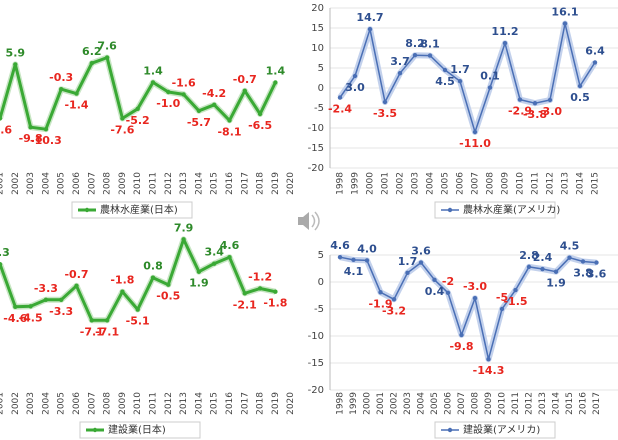 The image size is (618, 440). What do you see at coordinates (475, 286) in the screenshot?
I see `value-label: -3.0` at bounding box center [475, 286].